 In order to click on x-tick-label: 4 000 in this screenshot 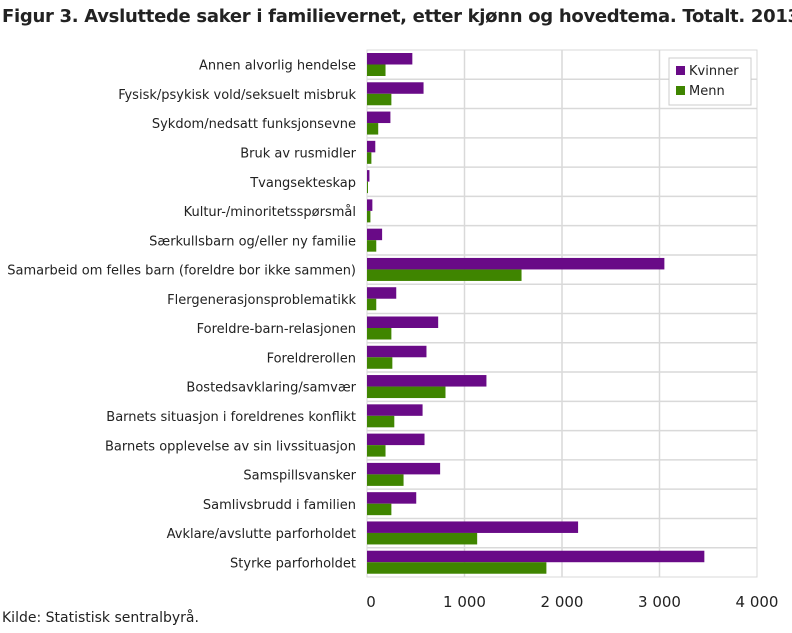, I will do `click(757, 602)`.